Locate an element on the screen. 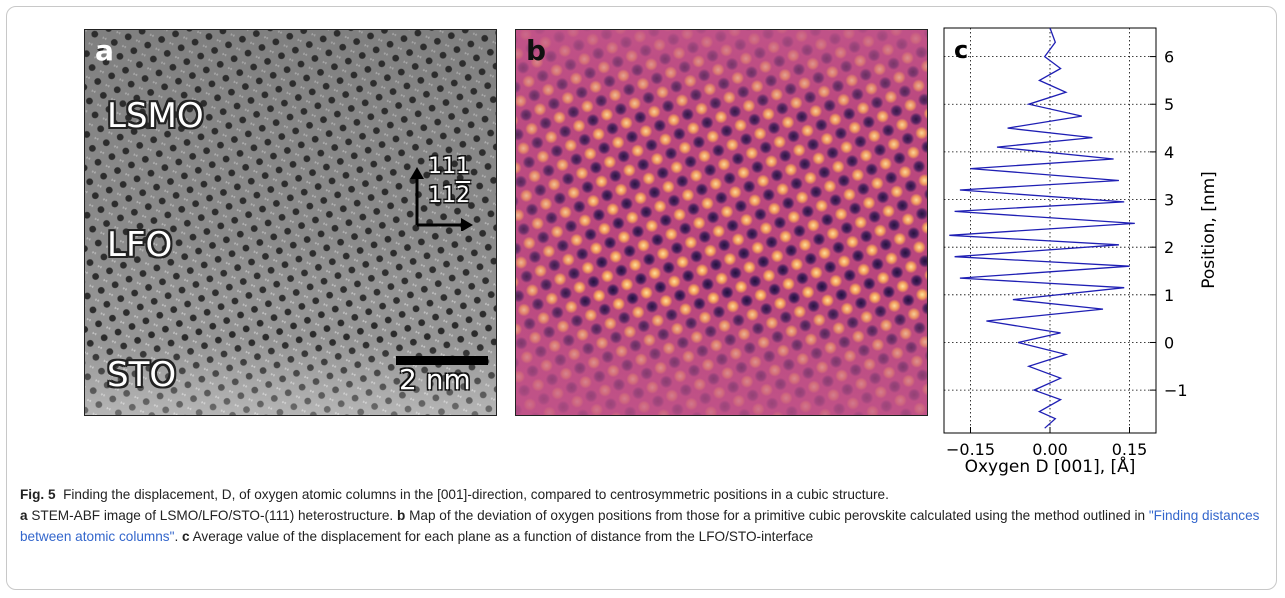 The width and height of the screenshot is (1285, 598). y-tick-label: 1 is located at coordinates (1169, 295).